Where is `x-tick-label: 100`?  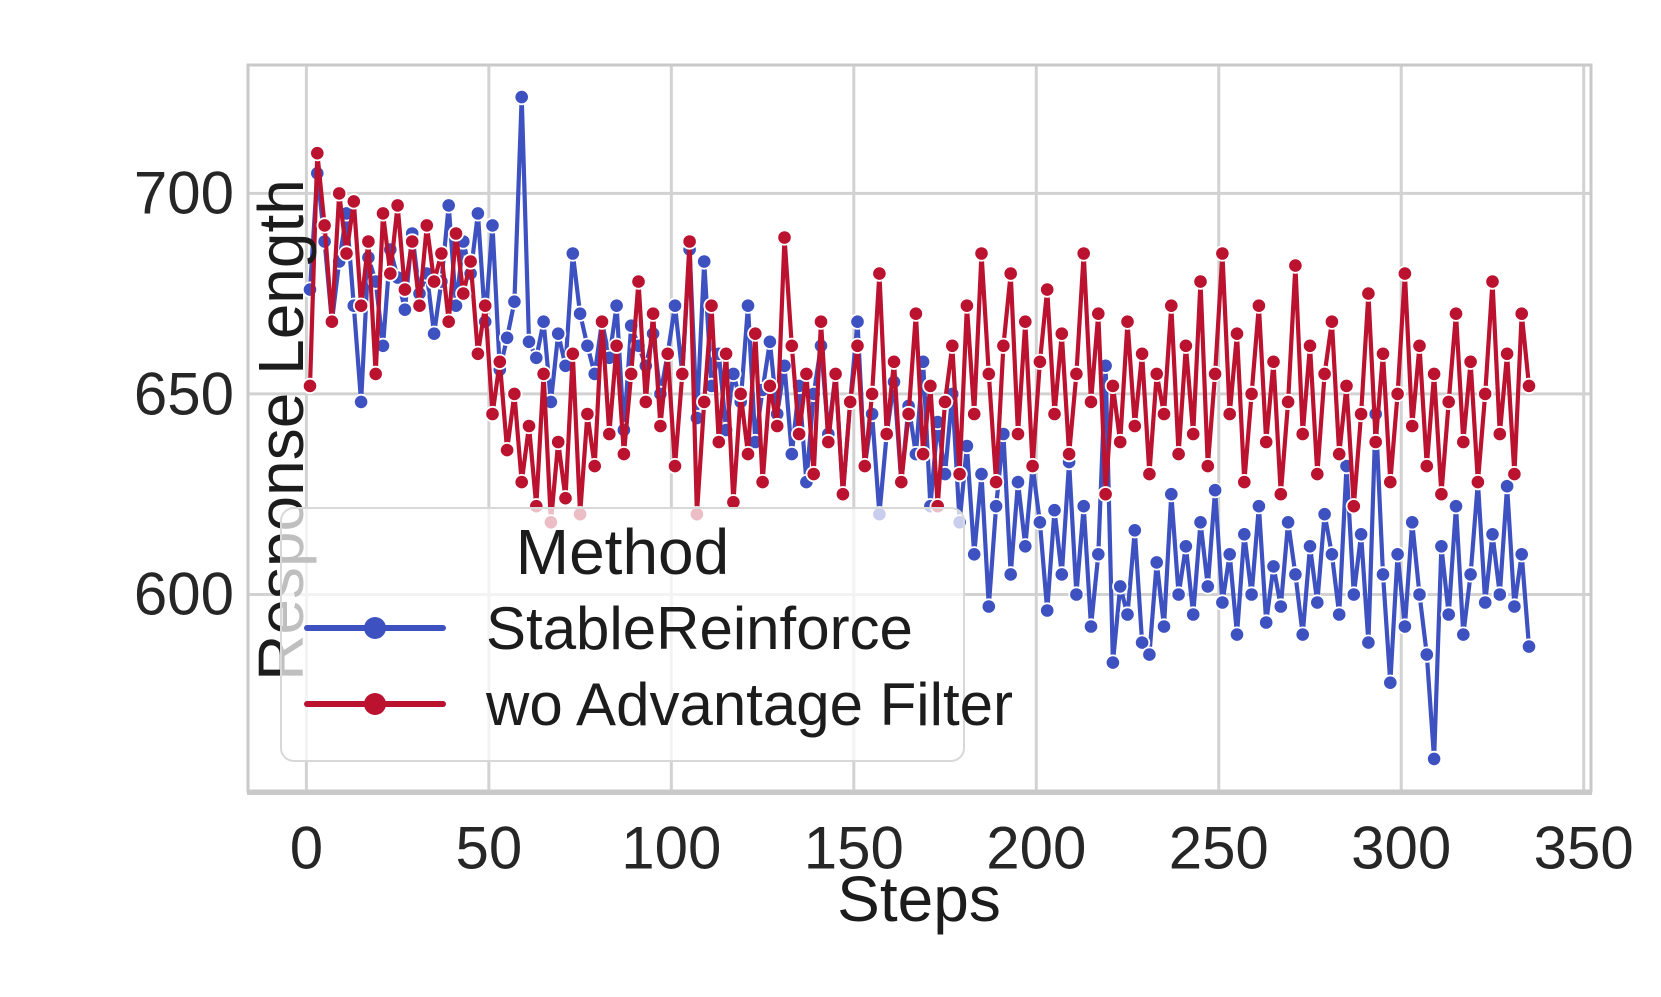
x-tick-label: 100 is located at coordinates (671, 848).